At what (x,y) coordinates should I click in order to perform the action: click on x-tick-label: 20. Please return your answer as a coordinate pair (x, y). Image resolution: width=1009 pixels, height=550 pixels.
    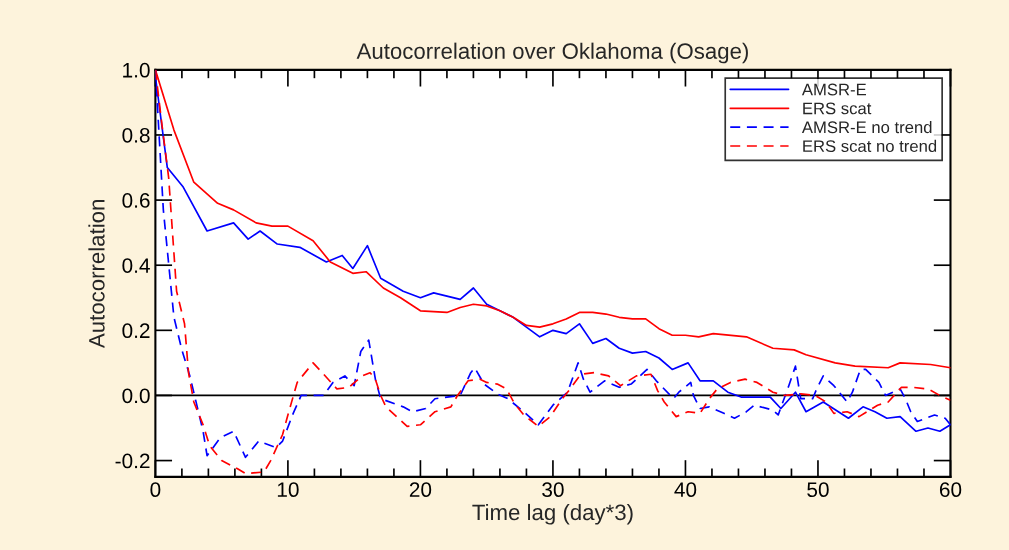
    Looking at the image, I should click on (420, 490).